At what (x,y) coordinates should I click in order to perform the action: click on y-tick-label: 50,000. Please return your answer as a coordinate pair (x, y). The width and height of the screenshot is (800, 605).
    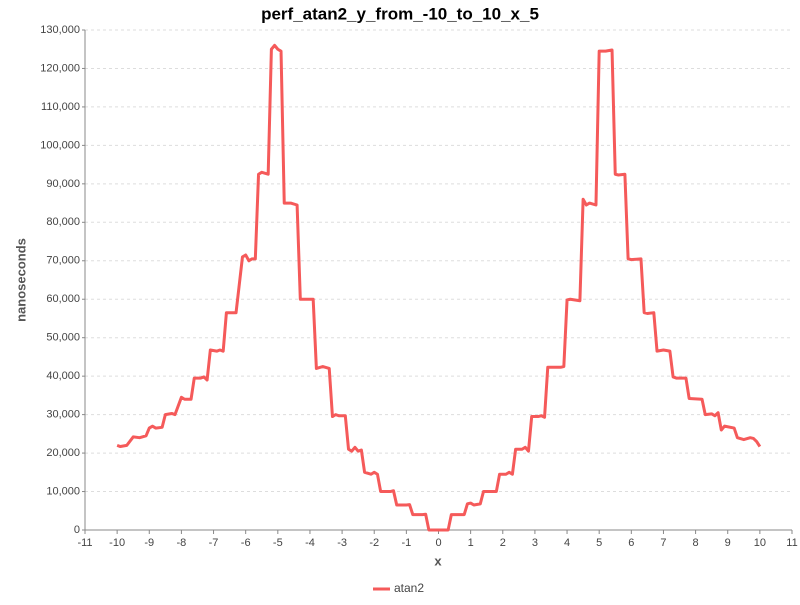
    Looking at the image, I should click on (63, 338).